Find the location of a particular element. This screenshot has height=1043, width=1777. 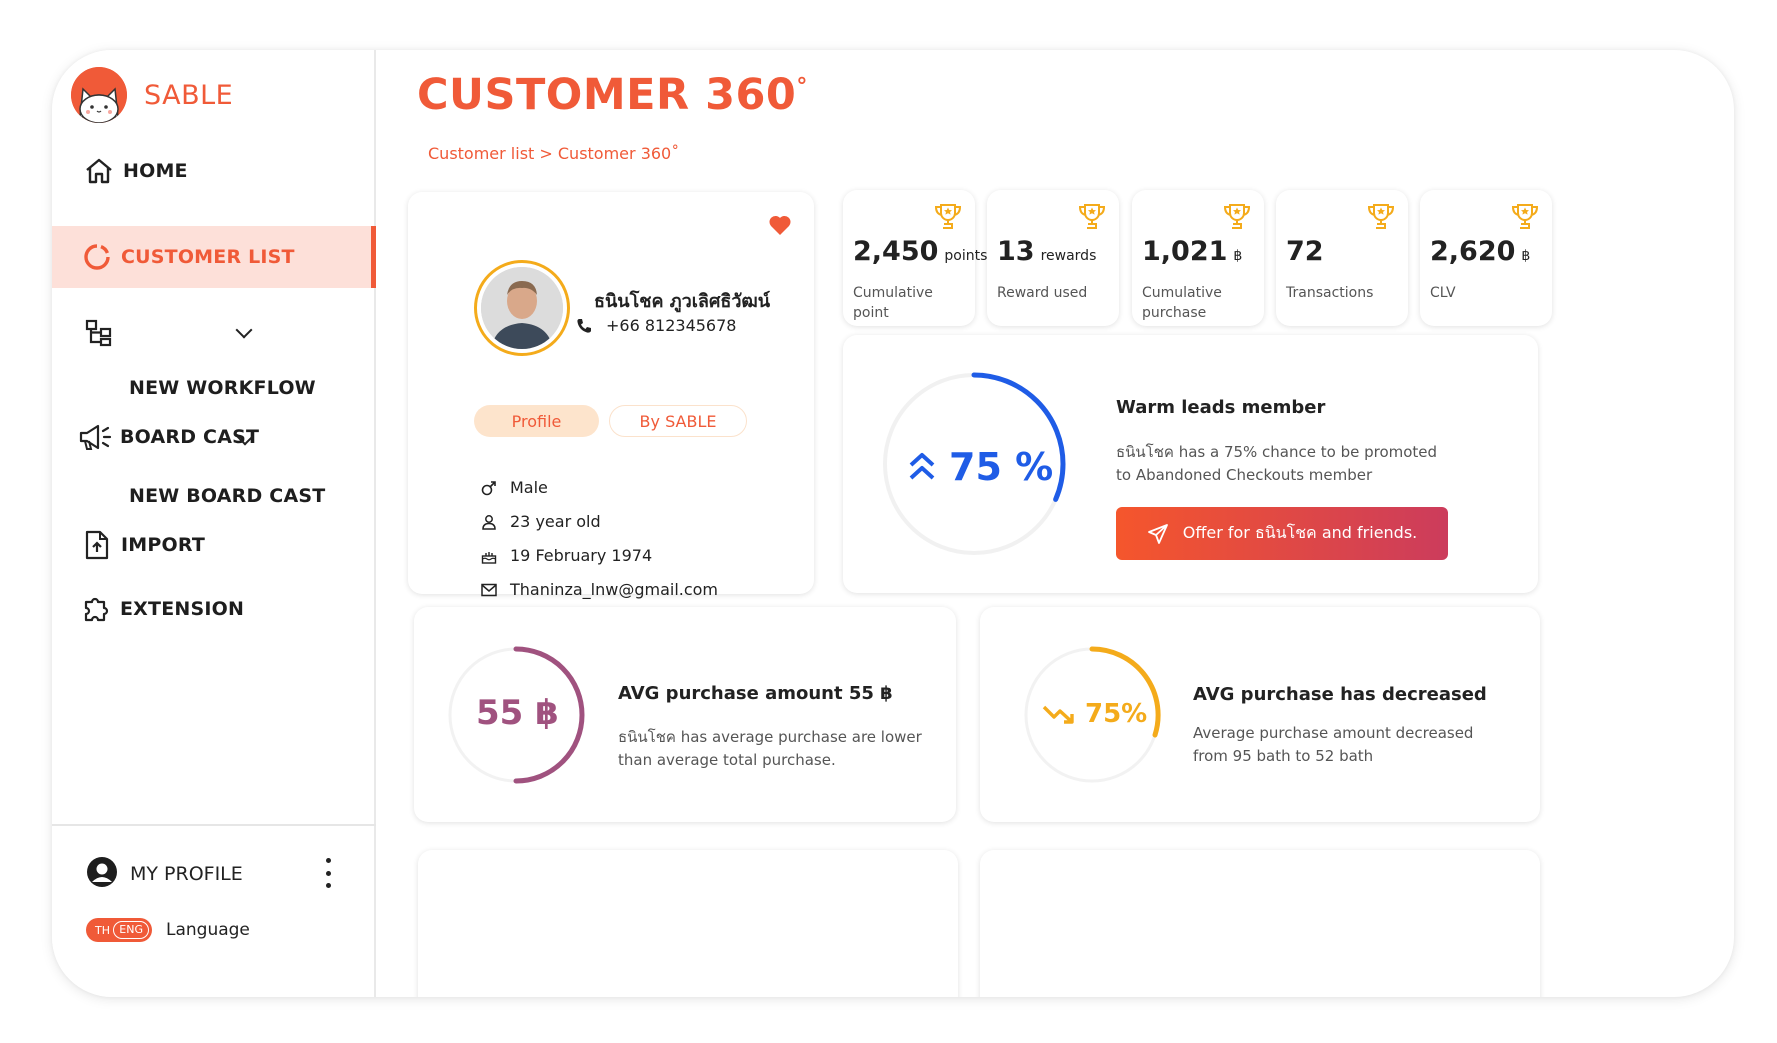

age-row: 23 year old is located at coordinates (540, 521).